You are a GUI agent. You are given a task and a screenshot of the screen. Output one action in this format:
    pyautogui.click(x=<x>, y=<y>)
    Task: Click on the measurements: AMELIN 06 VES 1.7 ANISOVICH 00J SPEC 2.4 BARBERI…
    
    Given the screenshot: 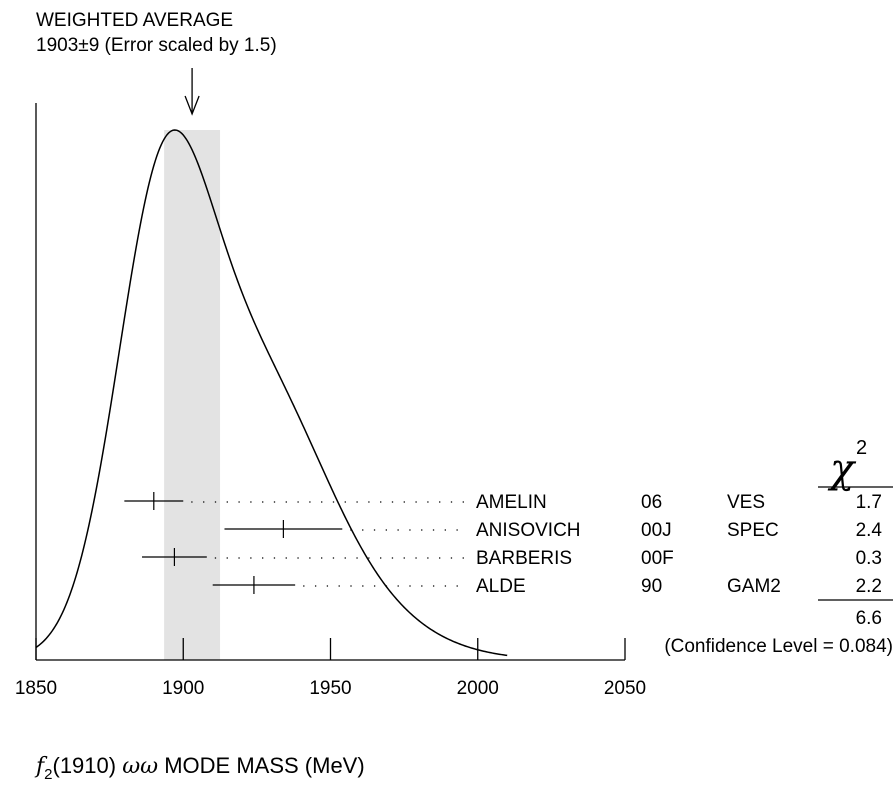 What is the action you would take?
    pyautogui.click(x=503, y=544)
    